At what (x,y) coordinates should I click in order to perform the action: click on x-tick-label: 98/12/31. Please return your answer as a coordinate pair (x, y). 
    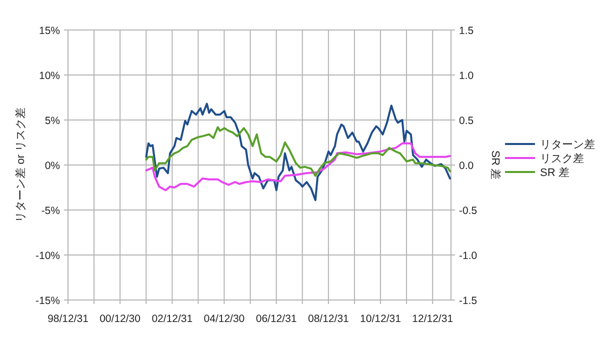
    Looking at the image, I should click on (68, 319).